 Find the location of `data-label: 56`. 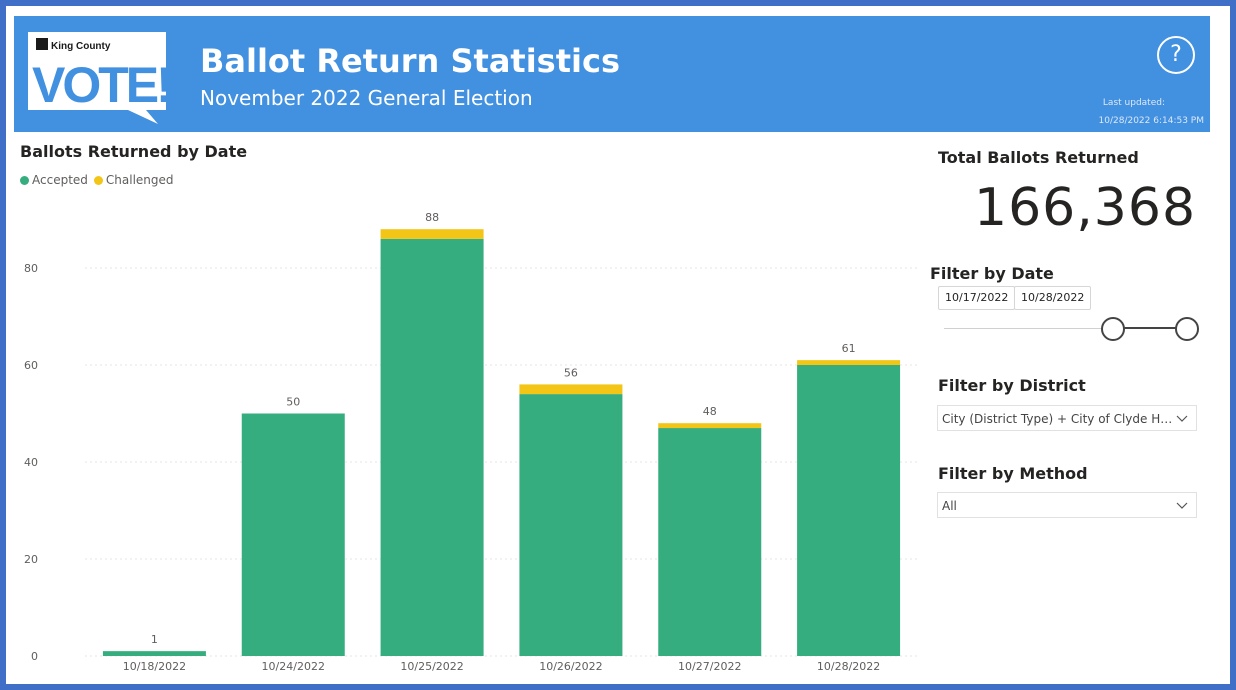

data-label: 56 is located at coordinates (571, 372).